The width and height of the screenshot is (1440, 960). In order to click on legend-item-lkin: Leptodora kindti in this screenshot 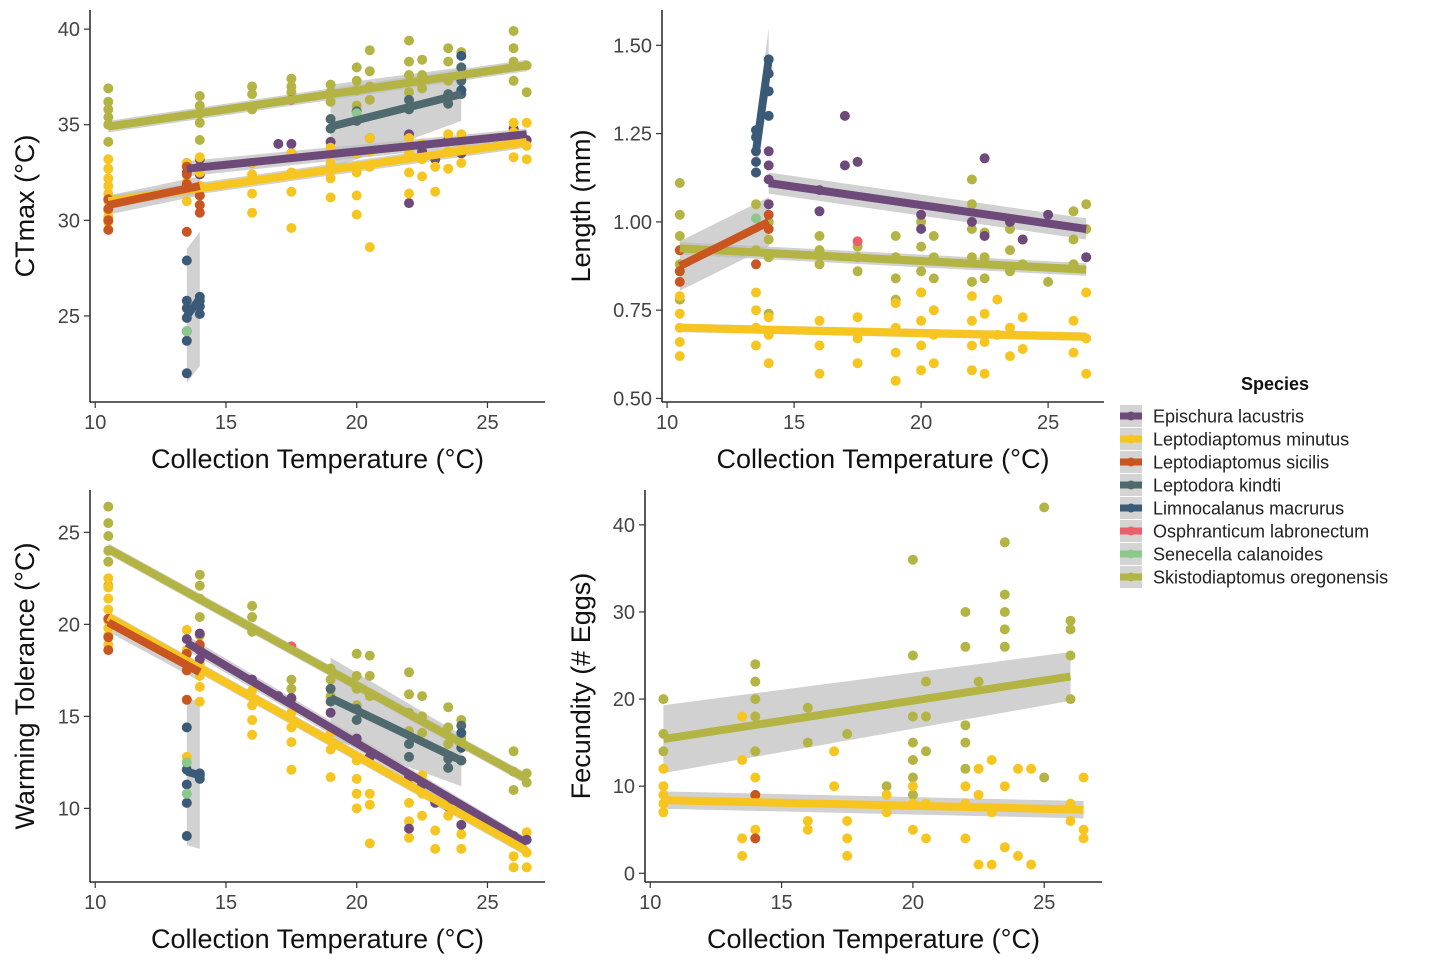, I will do `click(1200, 485)`.